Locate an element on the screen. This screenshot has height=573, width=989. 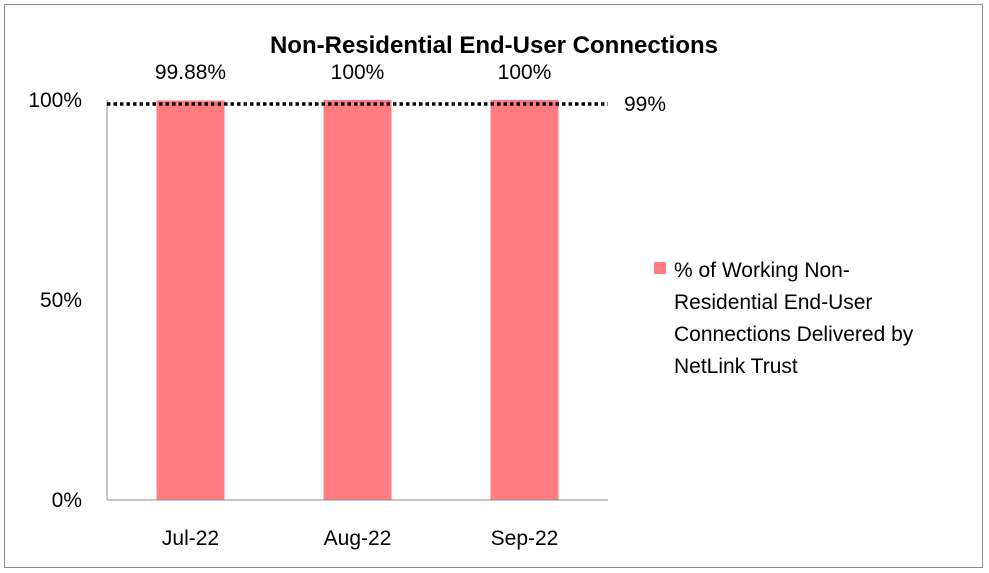
reference-line-group: 99% is located at coordinates (386, 104).